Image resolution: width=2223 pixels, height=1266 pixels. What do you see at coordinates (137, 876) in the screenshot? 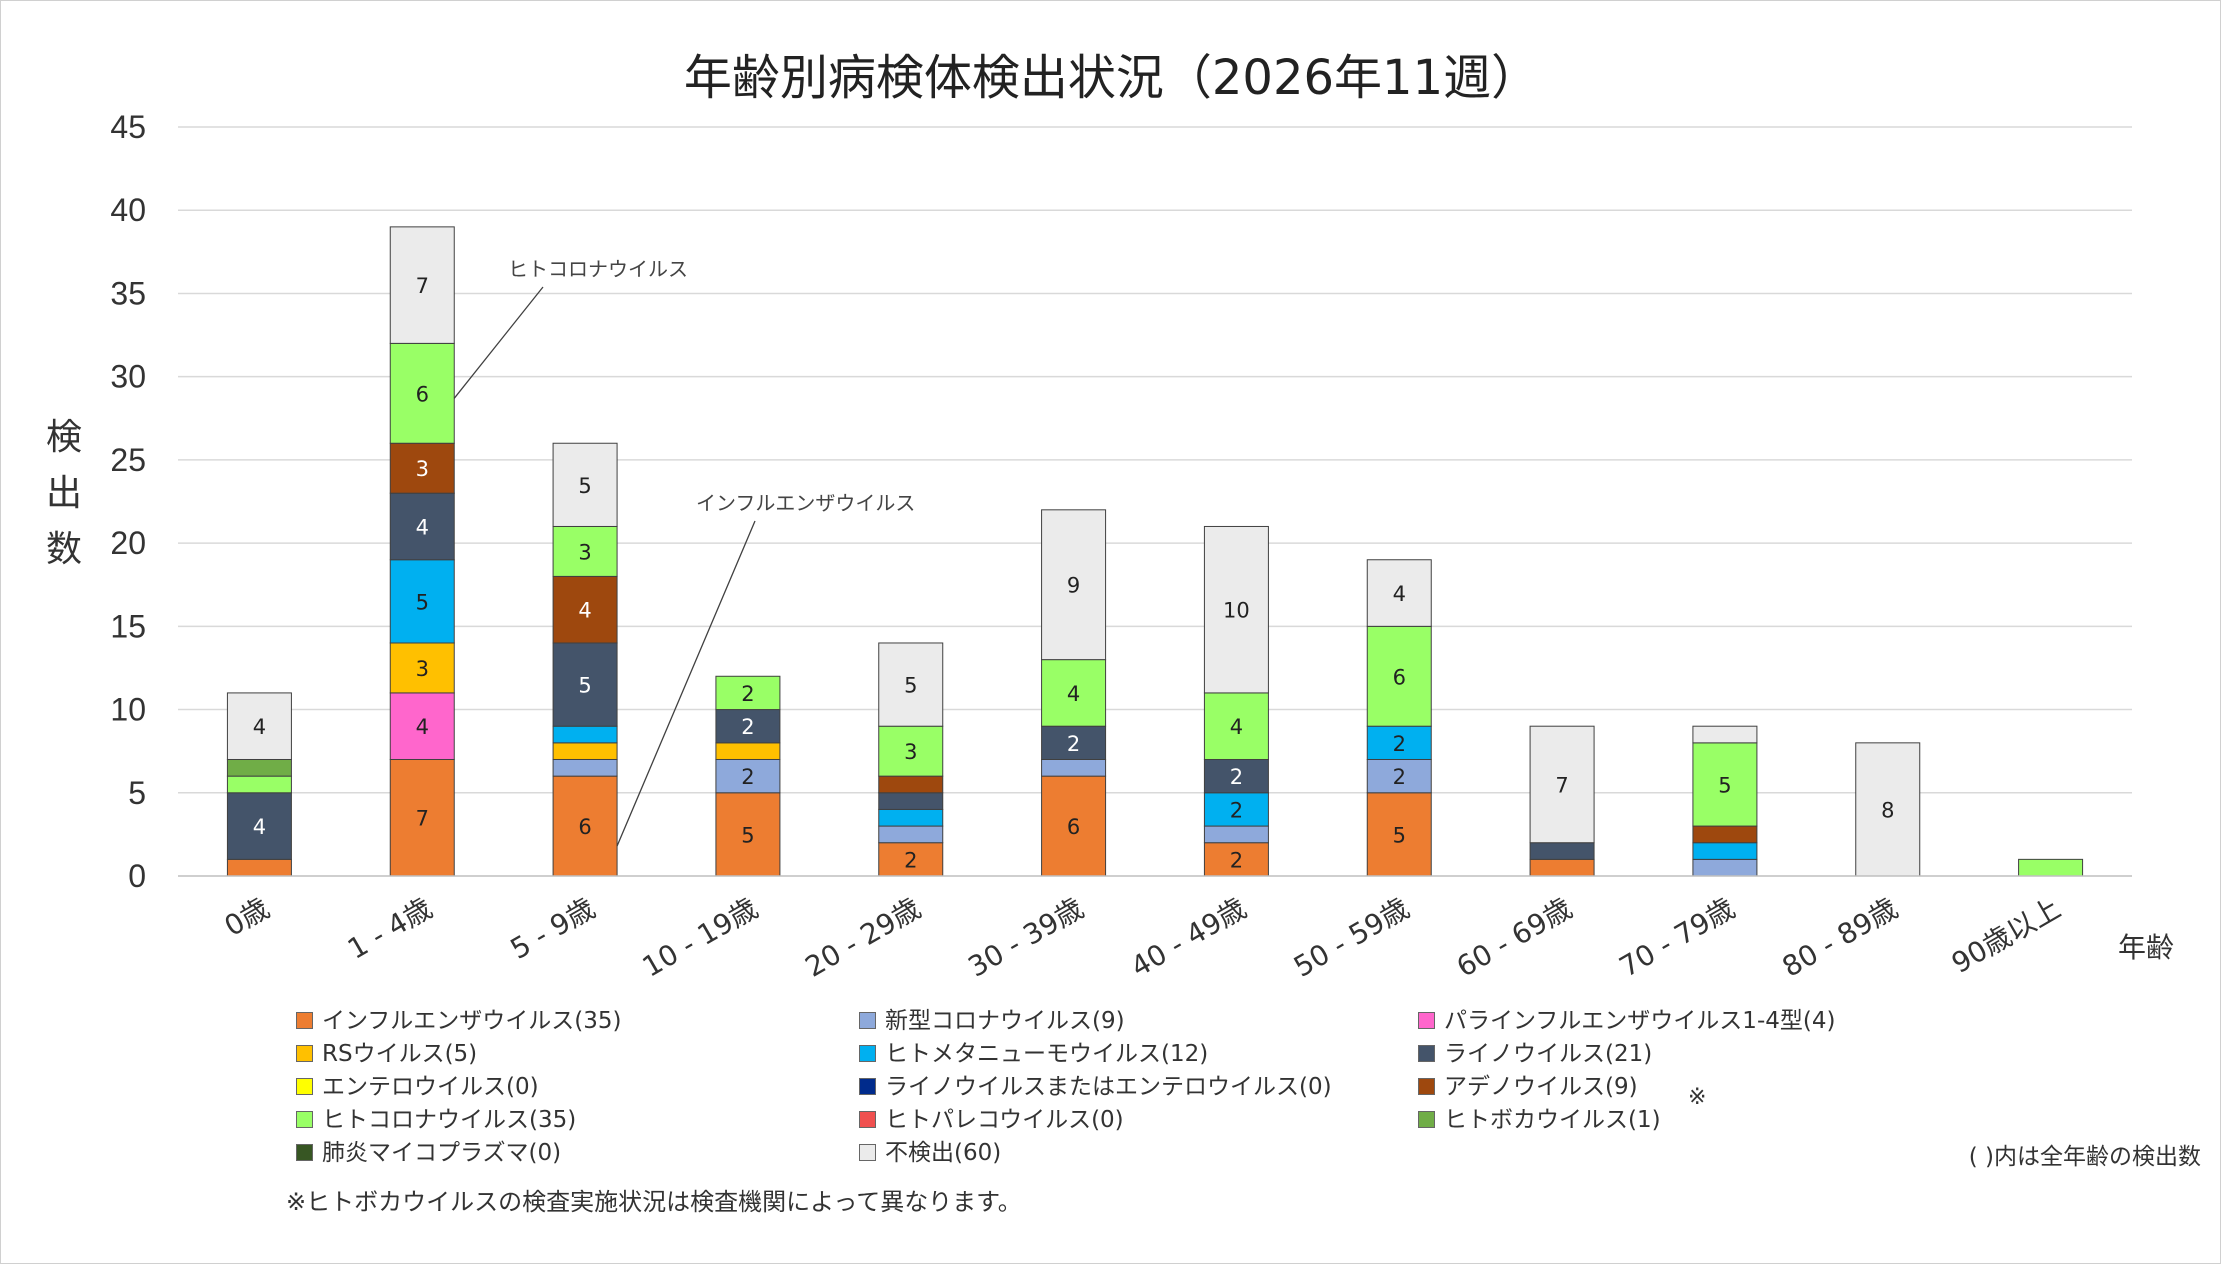
I see `y-tick-label: 0` at bounding box center [137, 876].